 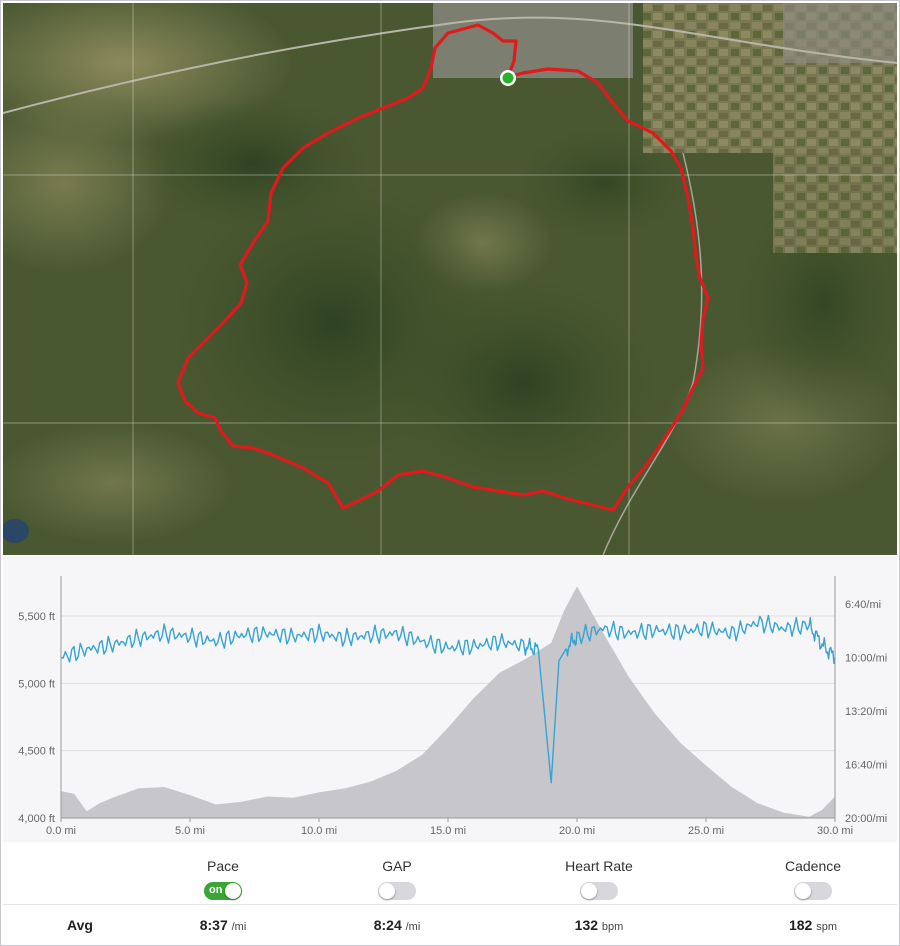 What do you see at coordinates (80, 925) in the screenshot?
I see `avg-label: Avg` at bounding box center [80, 925].